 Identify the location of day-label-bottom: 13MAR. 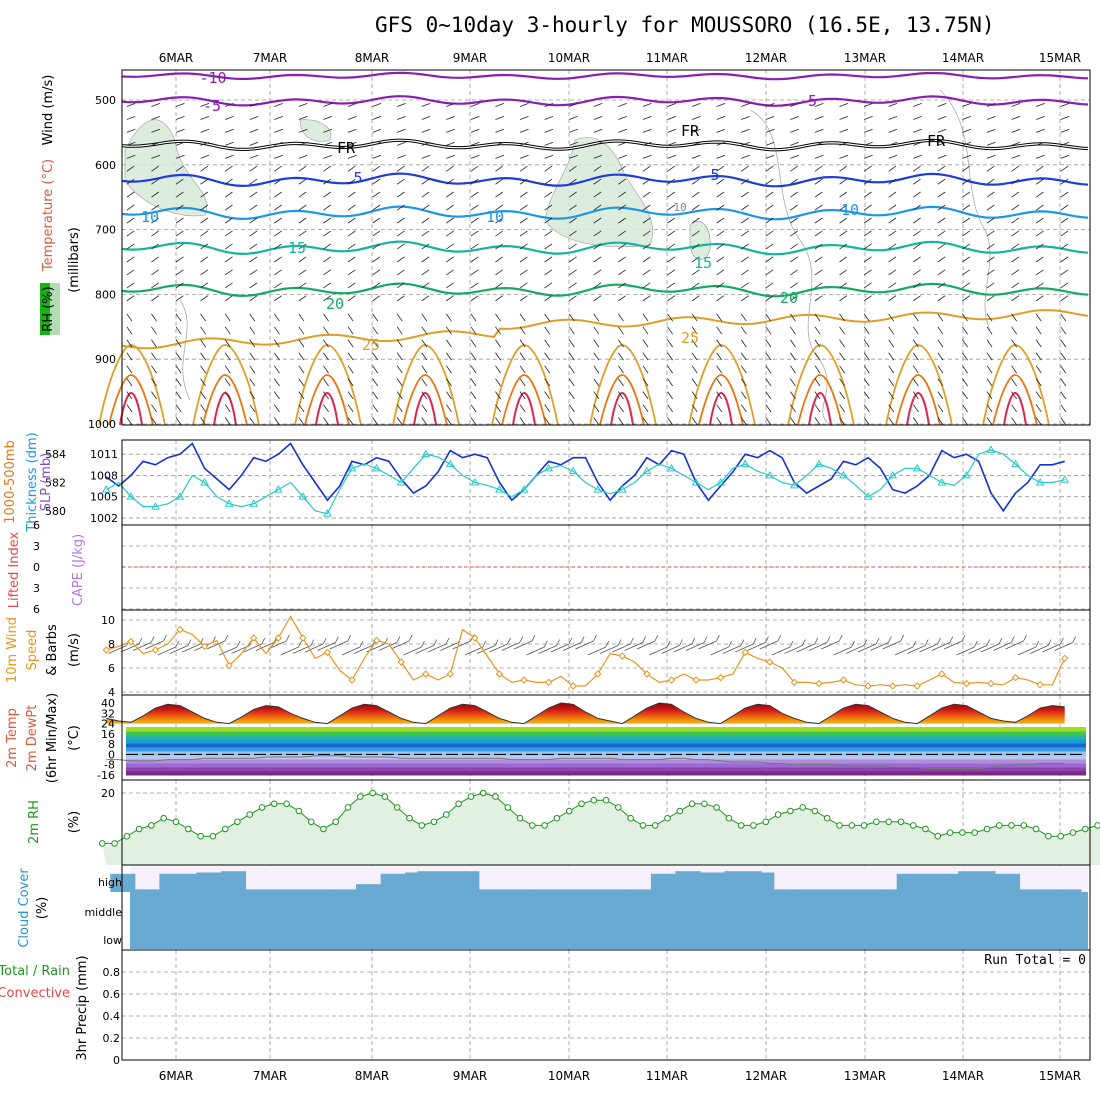
(865, 1076).